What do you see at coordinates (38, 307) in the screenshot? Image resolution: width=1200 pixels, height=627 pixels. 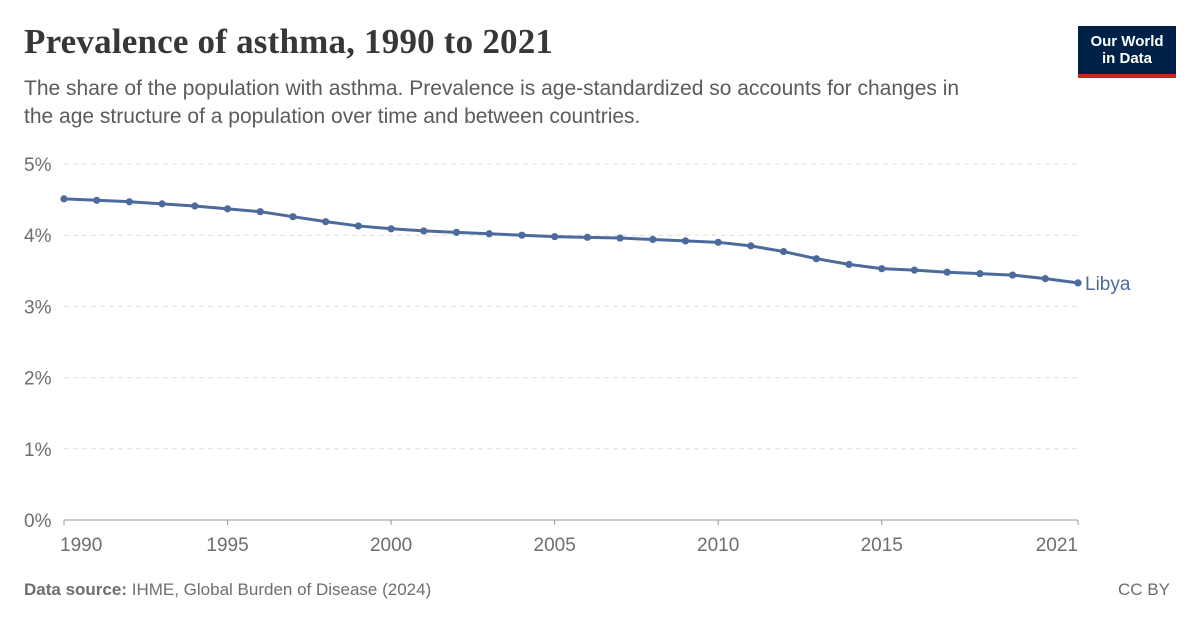 I see `y-tick-label-3: 3%` at bounding box center [38, 307].